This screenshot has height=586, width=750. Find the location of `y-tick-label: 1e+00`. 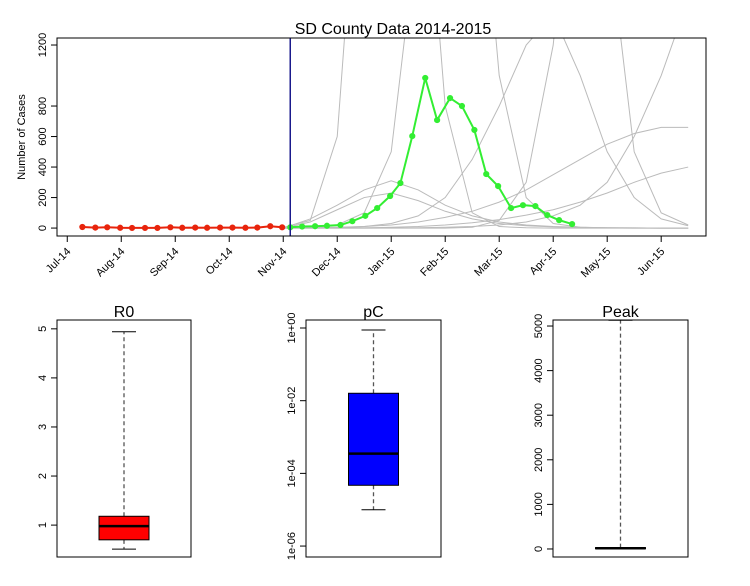

y-tick-label: 1e+00 is located at coordinates (292, 328).